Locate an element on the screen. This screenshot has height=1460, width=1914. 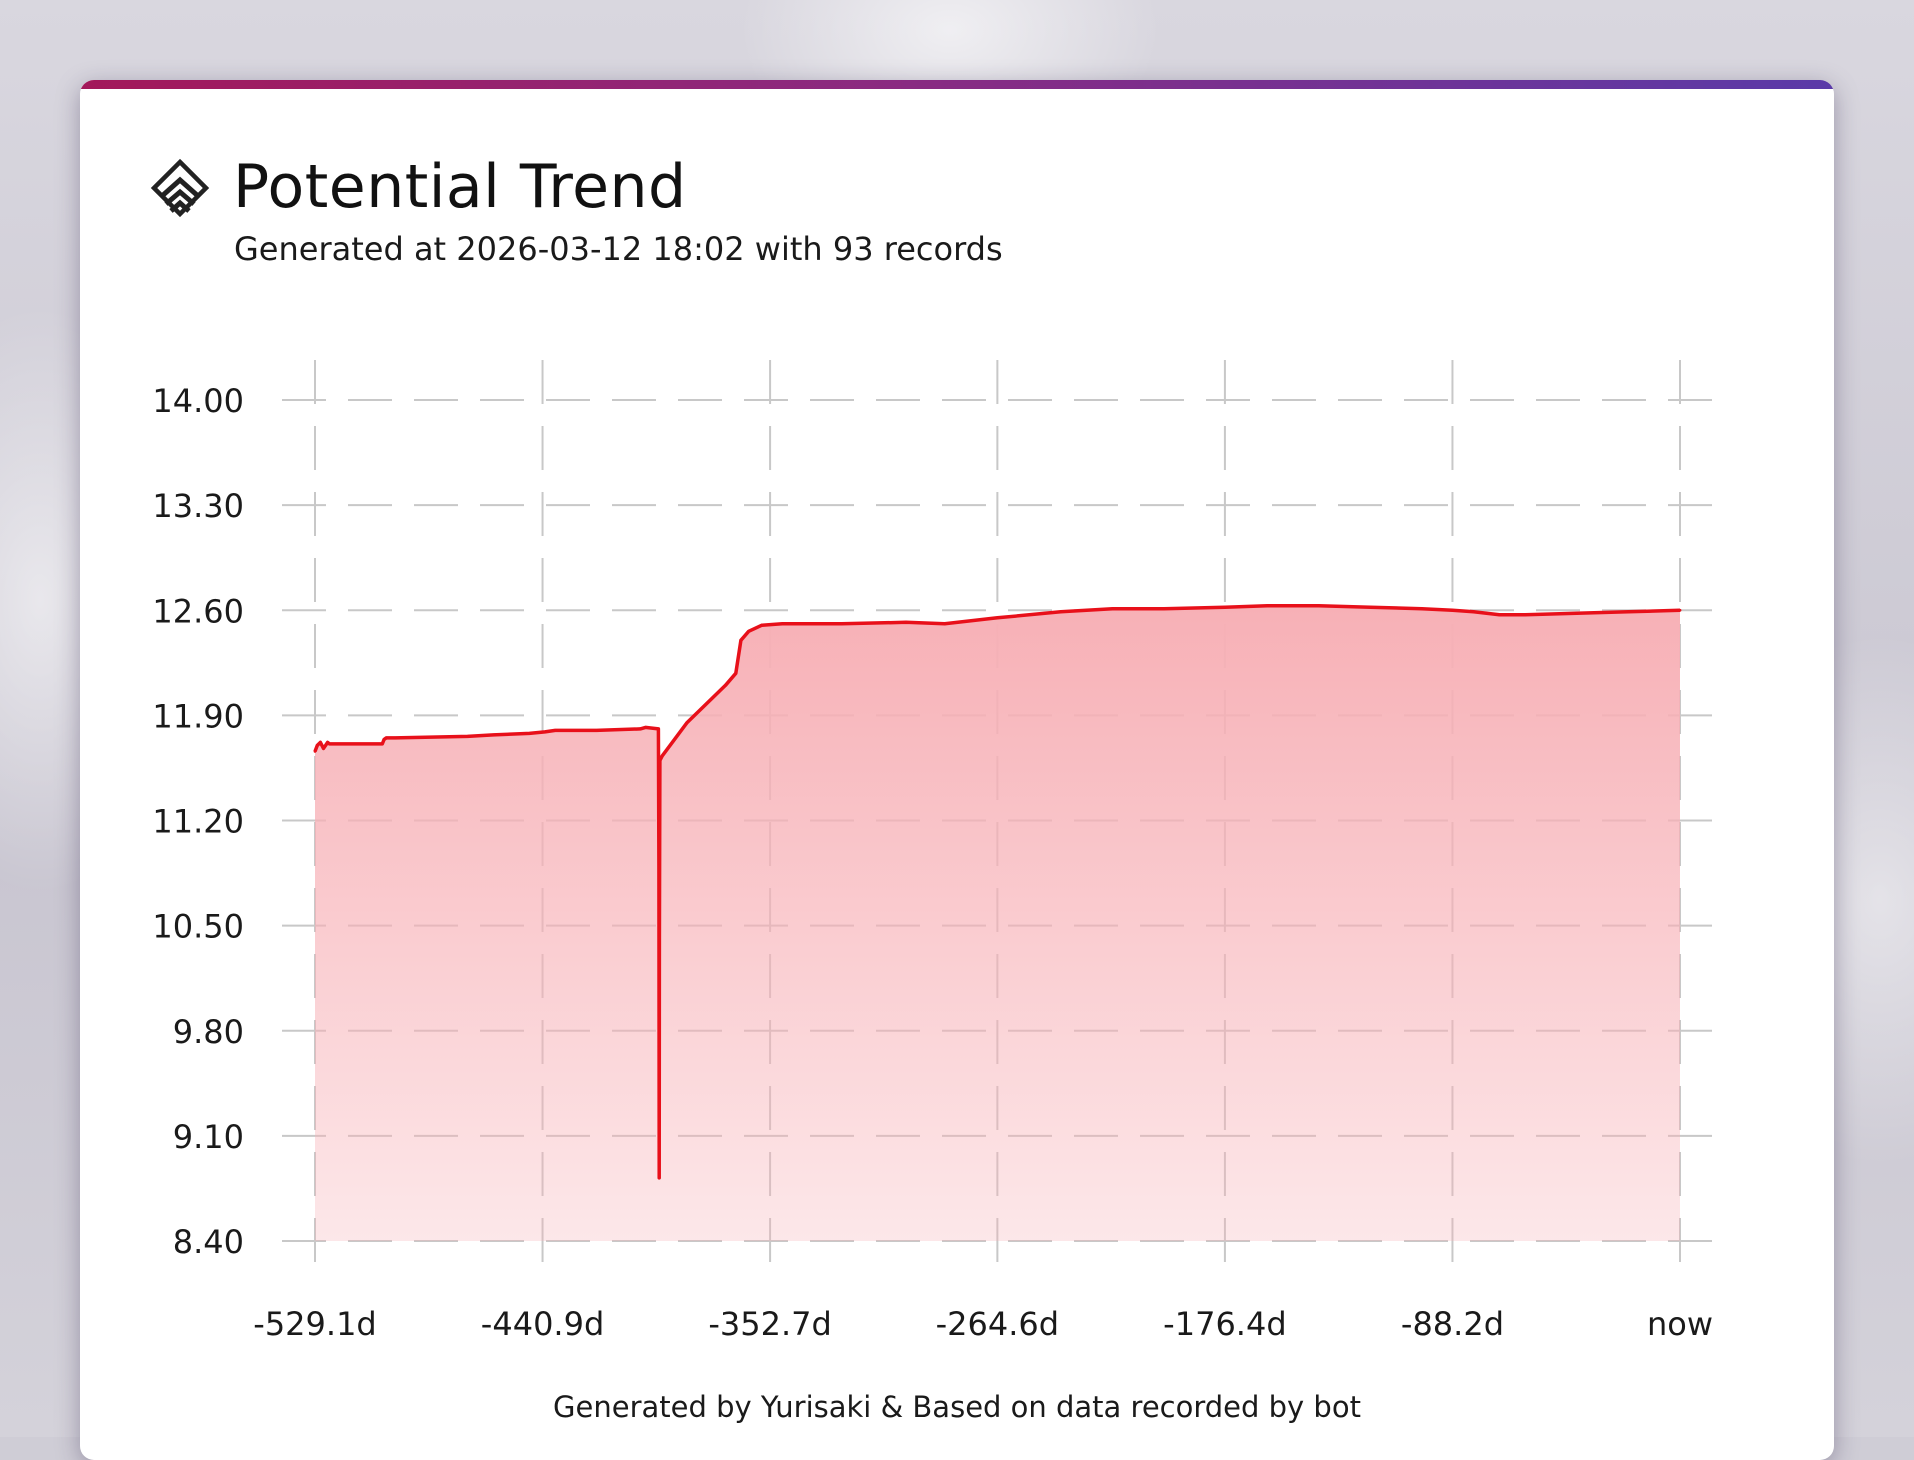
x-tick-label: -440.9d is located at coordinates (542, 1324).